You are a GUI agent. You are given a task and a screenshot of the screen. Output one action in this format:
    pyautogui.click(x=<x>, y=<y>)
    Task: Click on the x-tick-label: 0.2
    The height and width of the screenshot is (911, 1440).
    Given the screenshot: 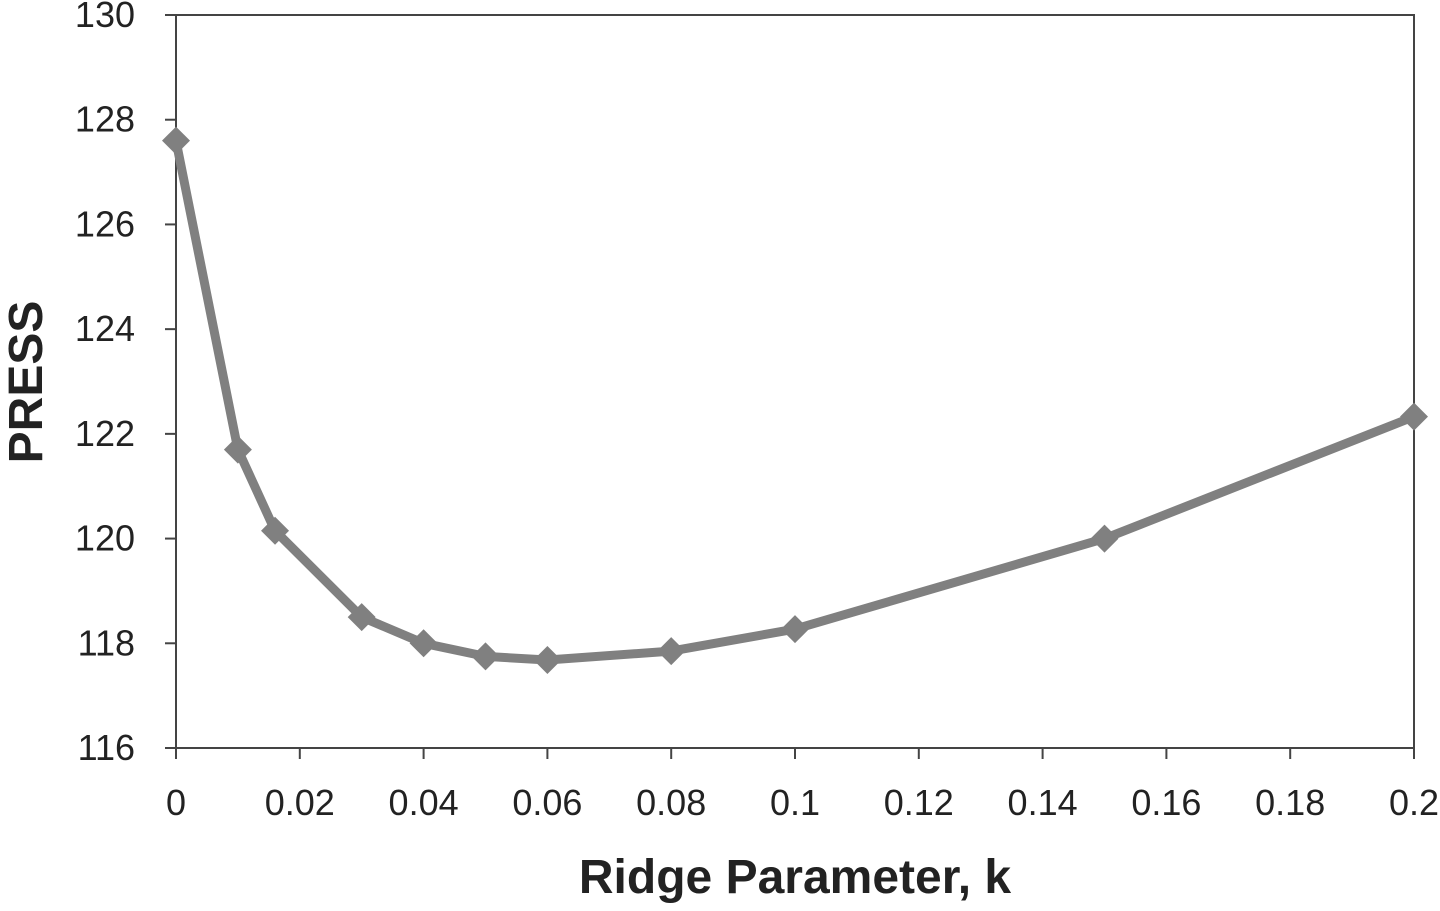 What is the action you would take?
    pyautogui.click(x=1414, y=802)
    